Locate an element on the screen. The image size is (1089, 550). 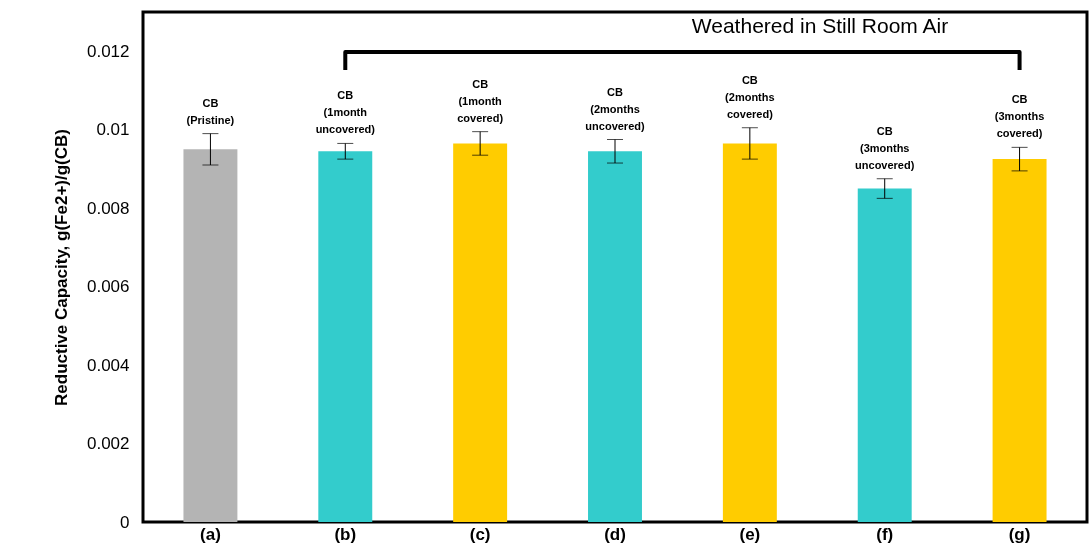
y-tick-label: 0.002 is located at coordinates (108, 444).